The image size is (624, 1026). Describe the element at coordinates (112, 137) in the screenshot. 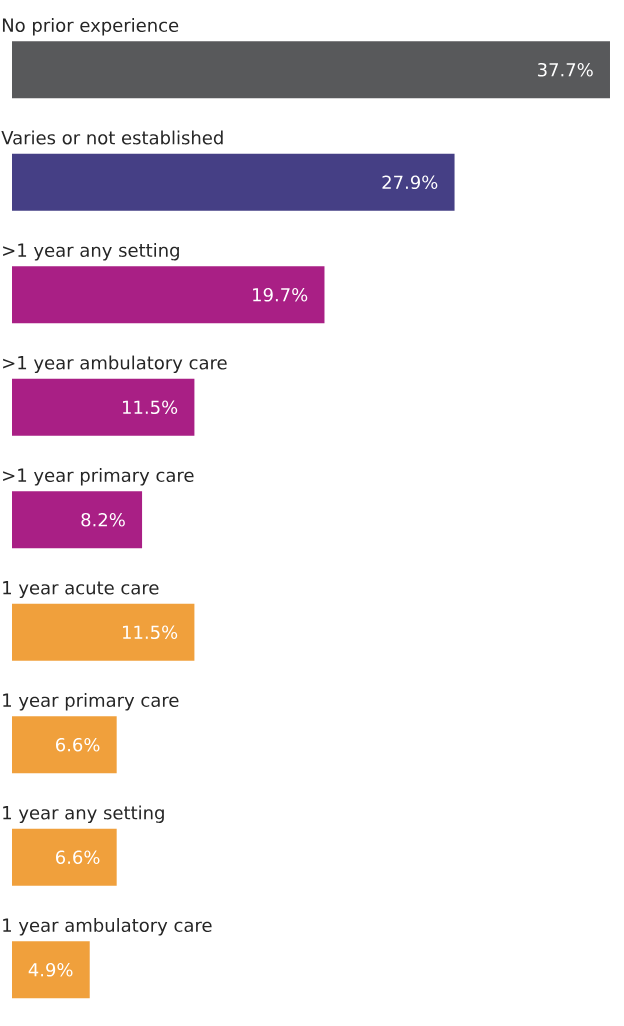

I see `y-tick-label: Varies or not established` at that location.